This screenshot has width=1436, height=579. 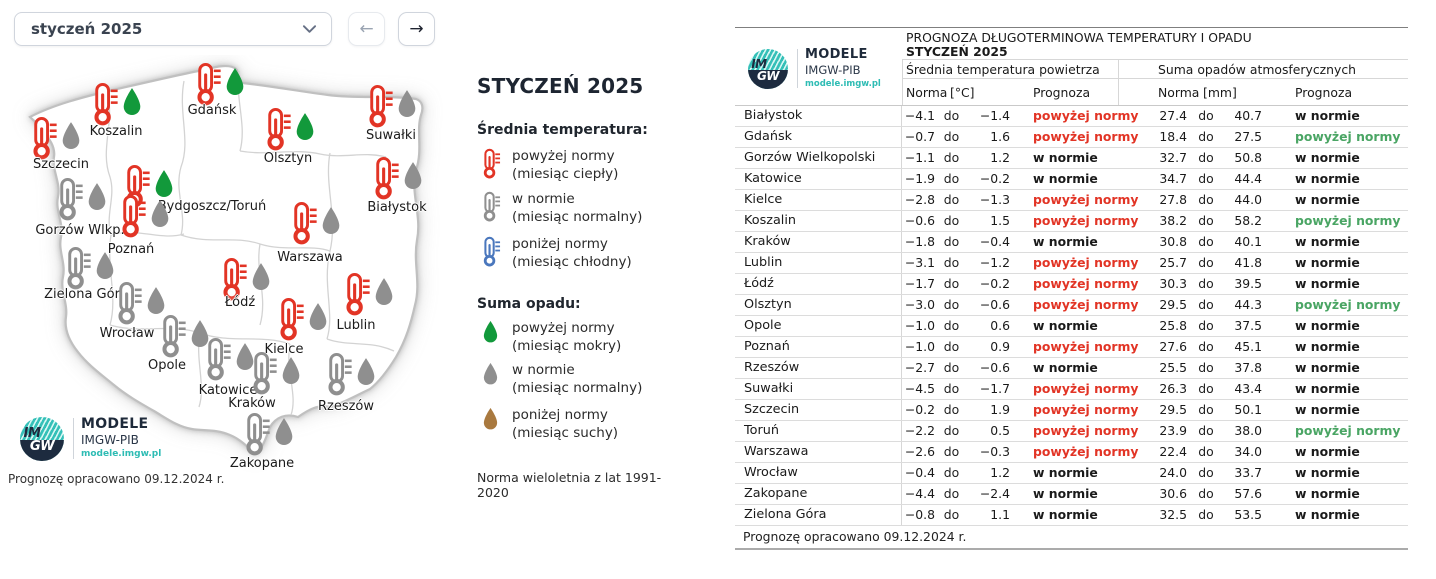 What do you see at coordinates (228, 390) in the screenshot?
I see `city-label-katowice: Katowice` at bounding box center [228, 390].